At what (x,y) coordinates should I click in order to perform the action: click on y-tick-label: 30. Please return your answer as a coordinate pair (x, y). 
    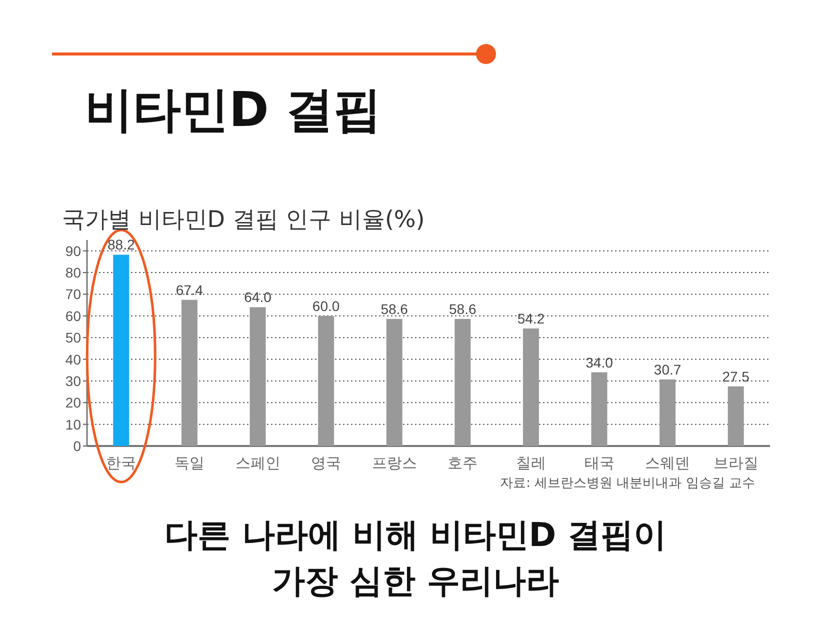
    Looking at the image, I should click on (73, 380).